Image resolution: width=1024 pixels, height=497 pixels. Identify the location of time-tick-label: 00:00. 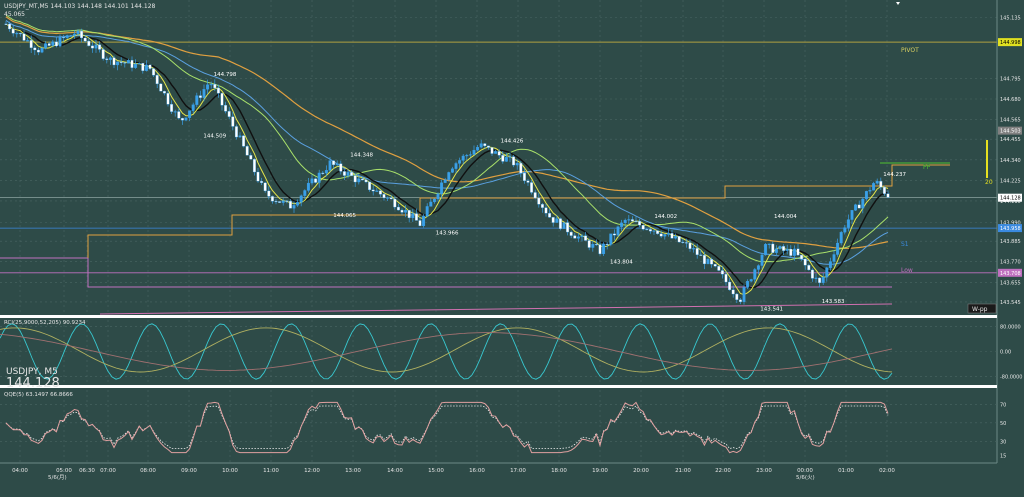
(805, 471).